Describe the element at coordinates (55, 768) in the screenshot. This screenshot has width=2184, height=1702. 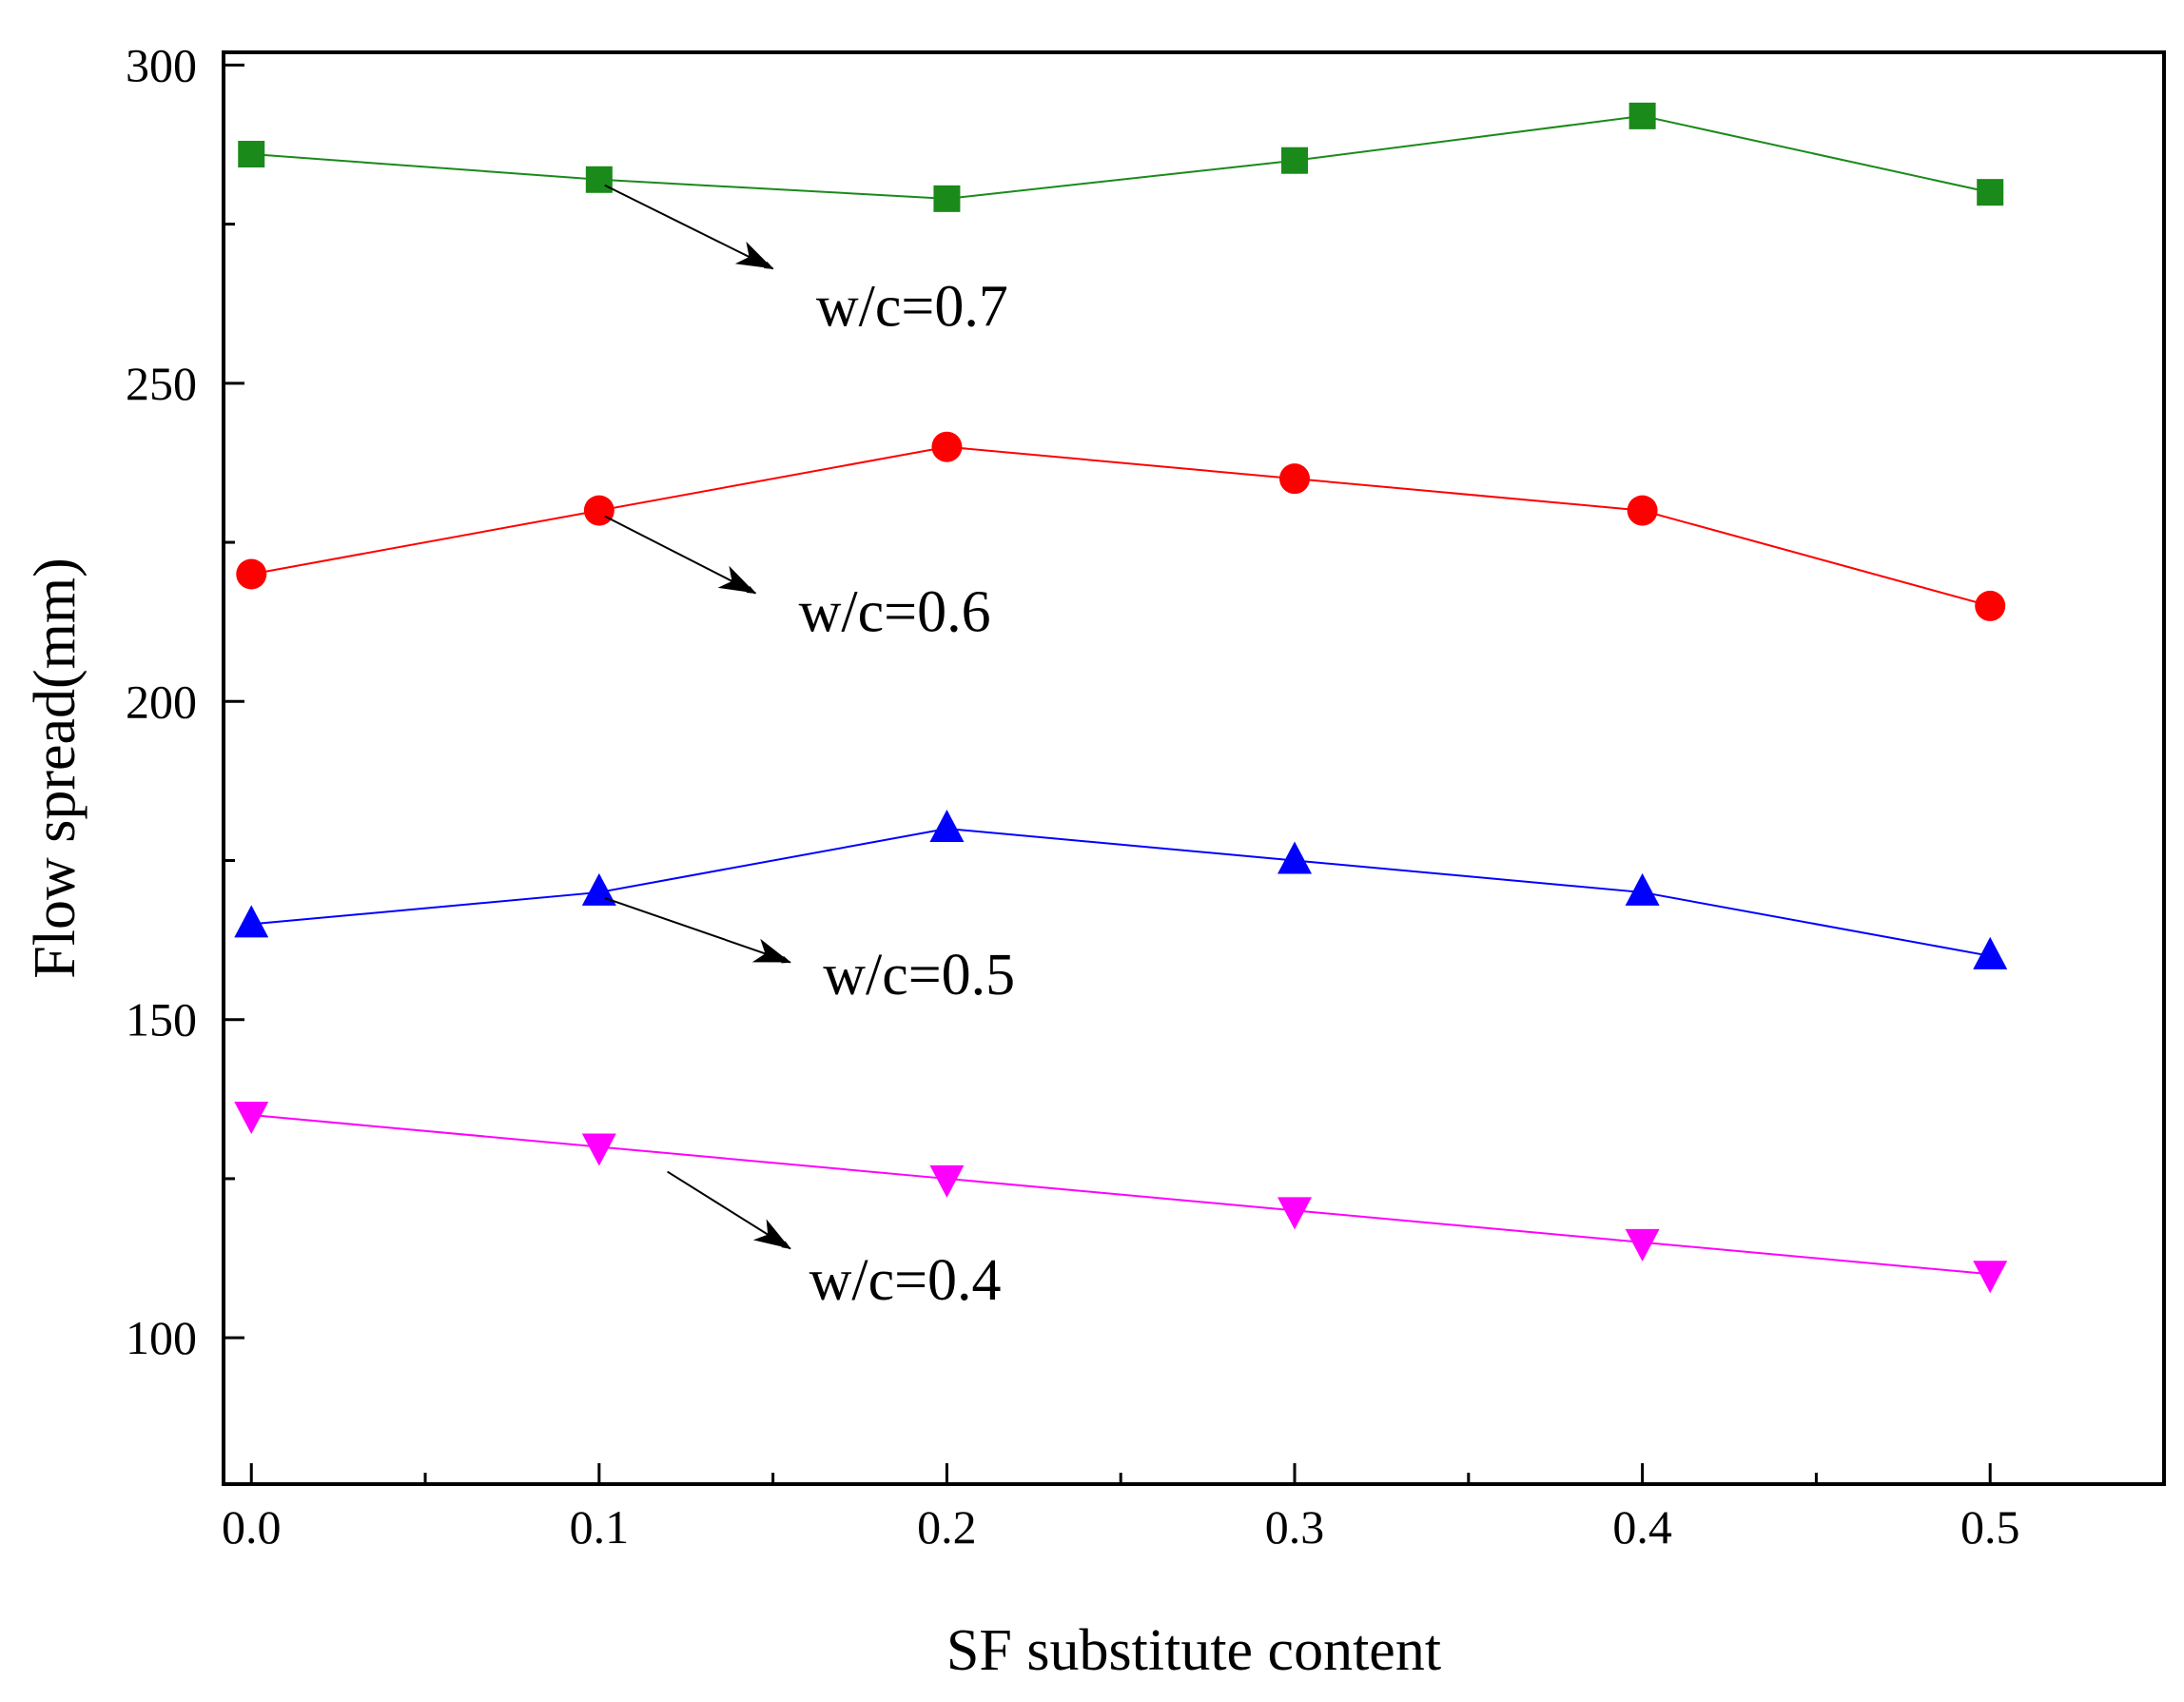
I see `y-axis-title: Flow spread(mm)` at that location.